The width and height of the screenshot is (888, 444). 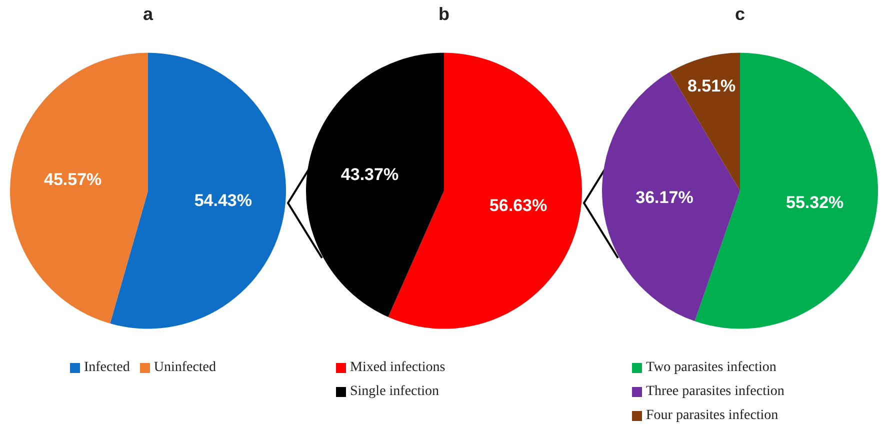 What do you see at coordinates (518, 206) in the screenshot?
I see `data-label: 56.63%` at bounding box center [518, 206].